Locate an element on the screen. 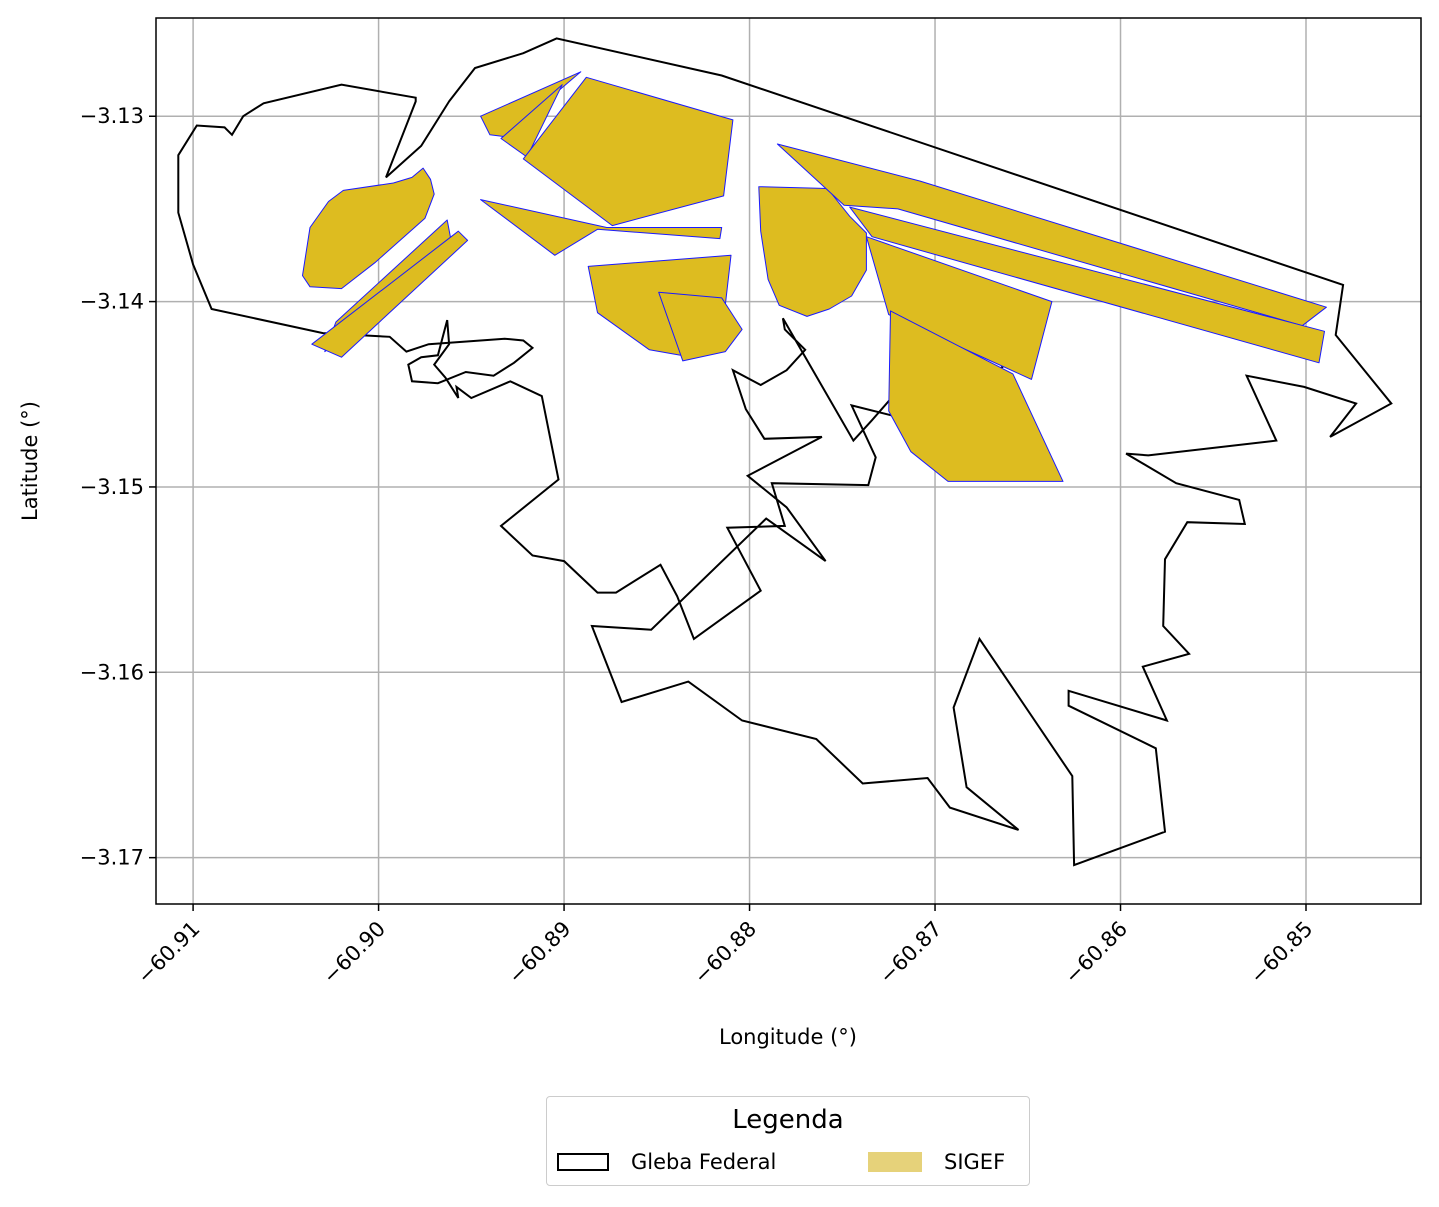 This screenshot has width=1439, height=1207. y-tick-label-0: −3.13 is located at coordinates (112, 116).